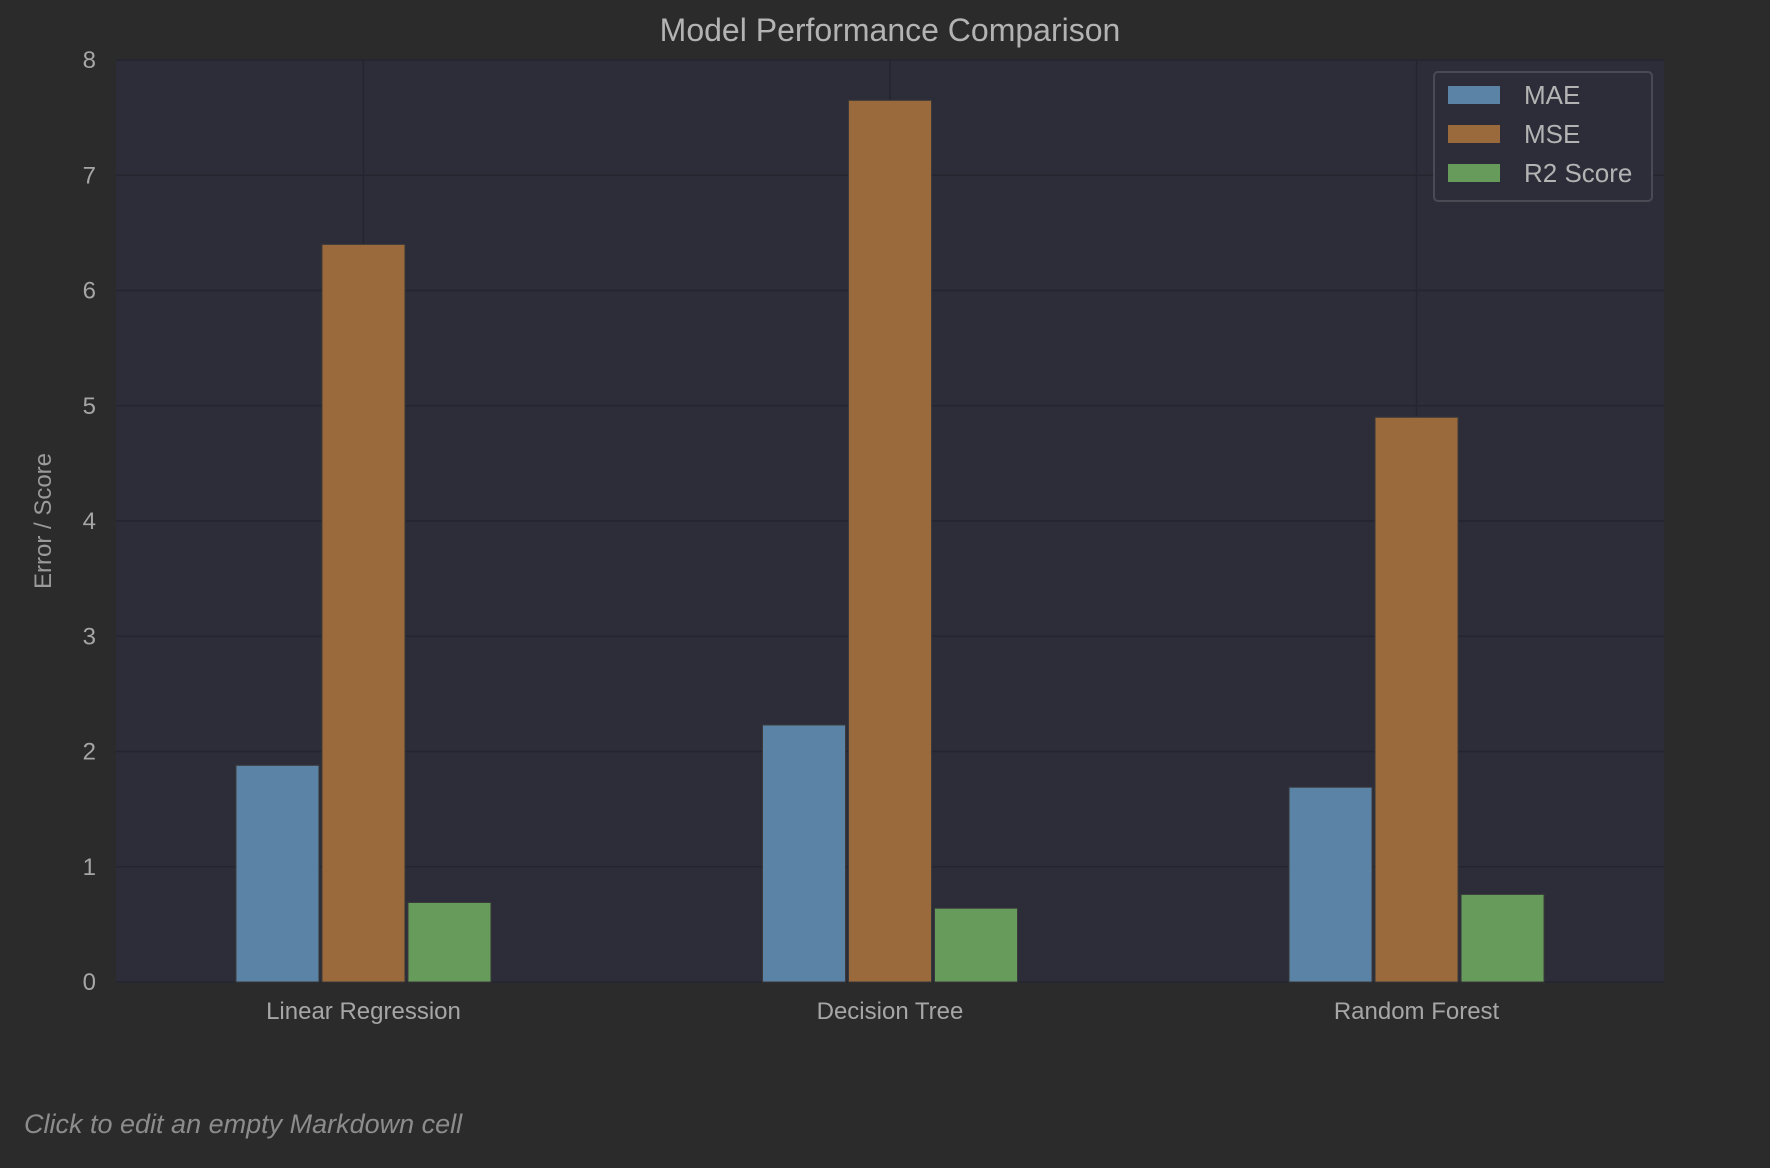 The width and height of the screenshot is (1770, 1168). What do you see at coordinates (363, 1011) in the screenshot?
I see `x-tick-label: Linear Regression` at bounding box center [363, 1011].